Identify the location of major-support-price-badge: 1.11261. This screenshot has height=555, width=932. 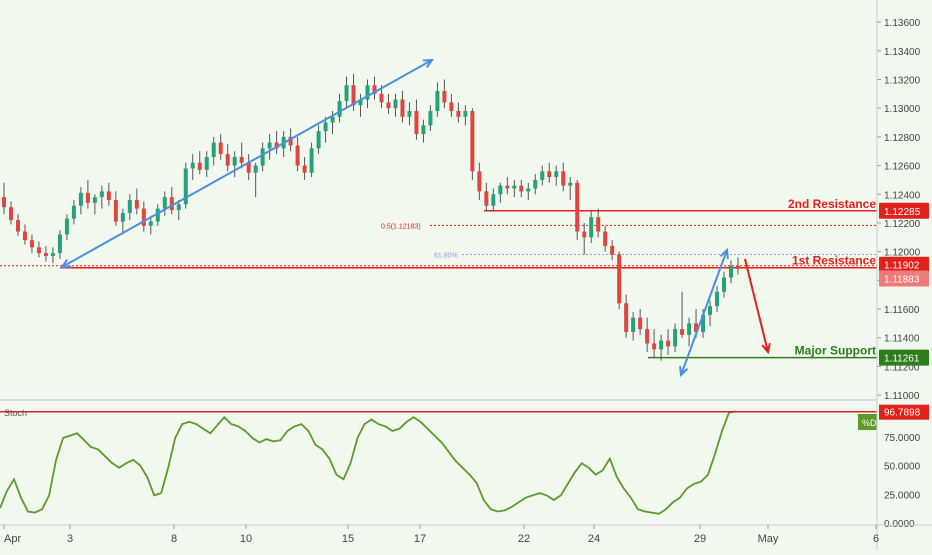
(902, 359).